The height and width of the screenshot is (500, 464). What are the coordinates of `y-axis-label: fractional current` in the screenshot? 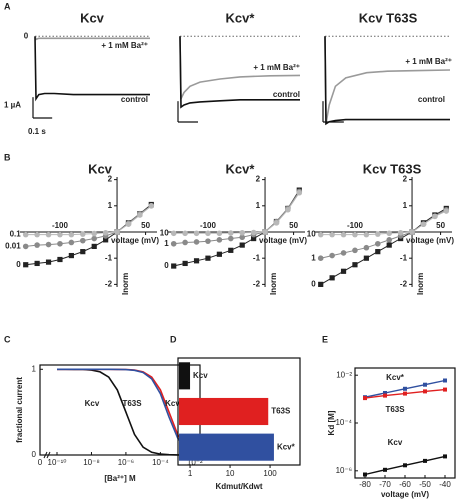 It's located at (19, 410).